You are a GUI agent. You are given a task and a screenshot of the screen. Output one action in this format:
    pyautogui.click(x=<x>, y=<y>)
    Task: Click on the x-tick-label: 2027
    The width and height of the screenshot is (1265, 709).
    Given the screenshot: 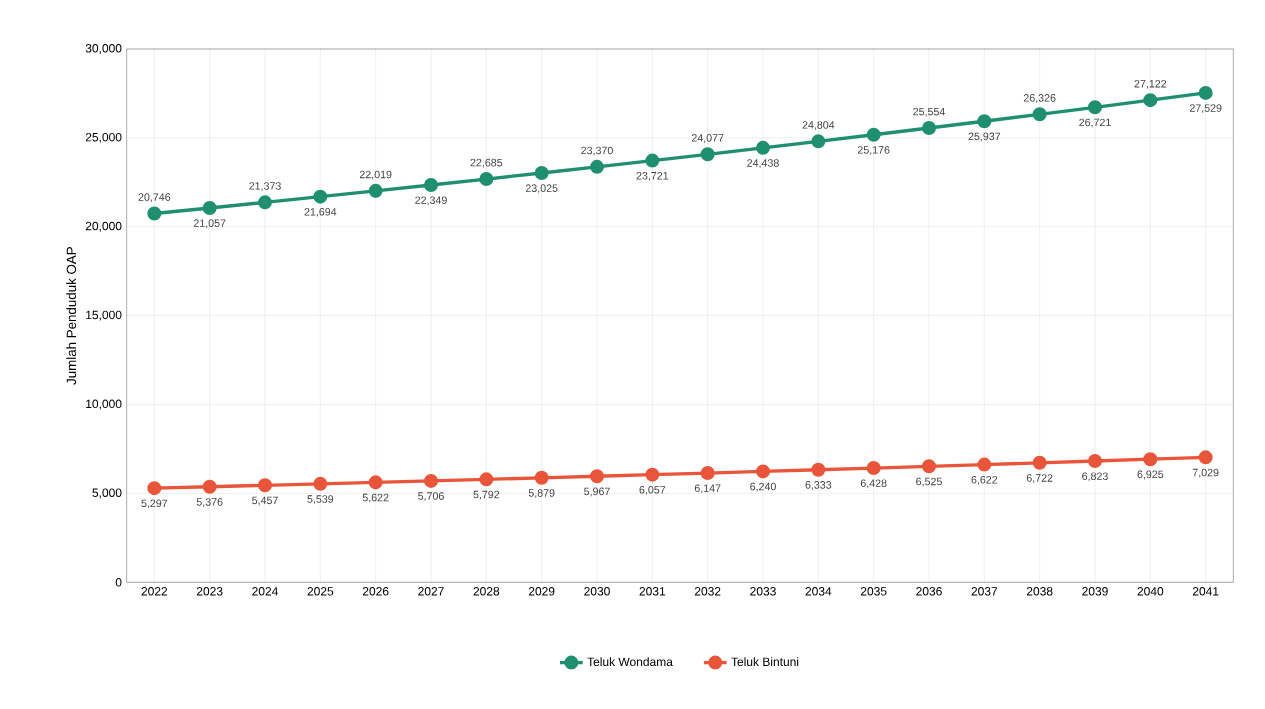 What is the action you would take?
    pyautogui.click(x=431, y=591)
    